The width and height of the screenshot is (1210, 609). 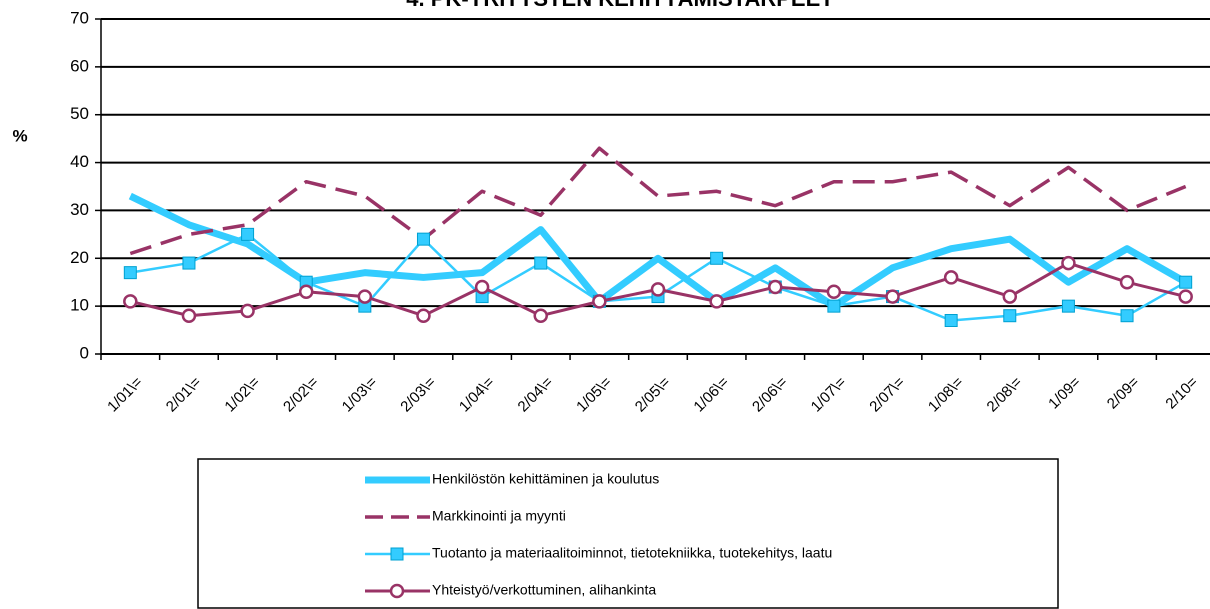 I want to click on x-tick-label: 1/01\=, so click(x=125, y=394).